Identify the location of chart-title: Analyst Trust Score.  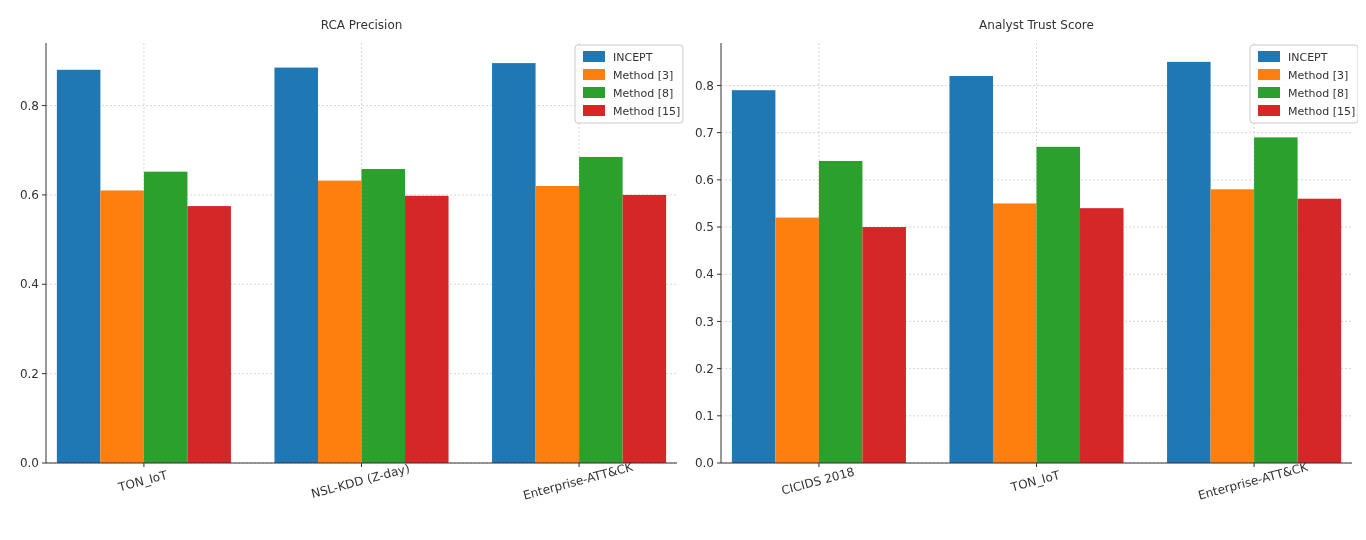
(1036, 25).